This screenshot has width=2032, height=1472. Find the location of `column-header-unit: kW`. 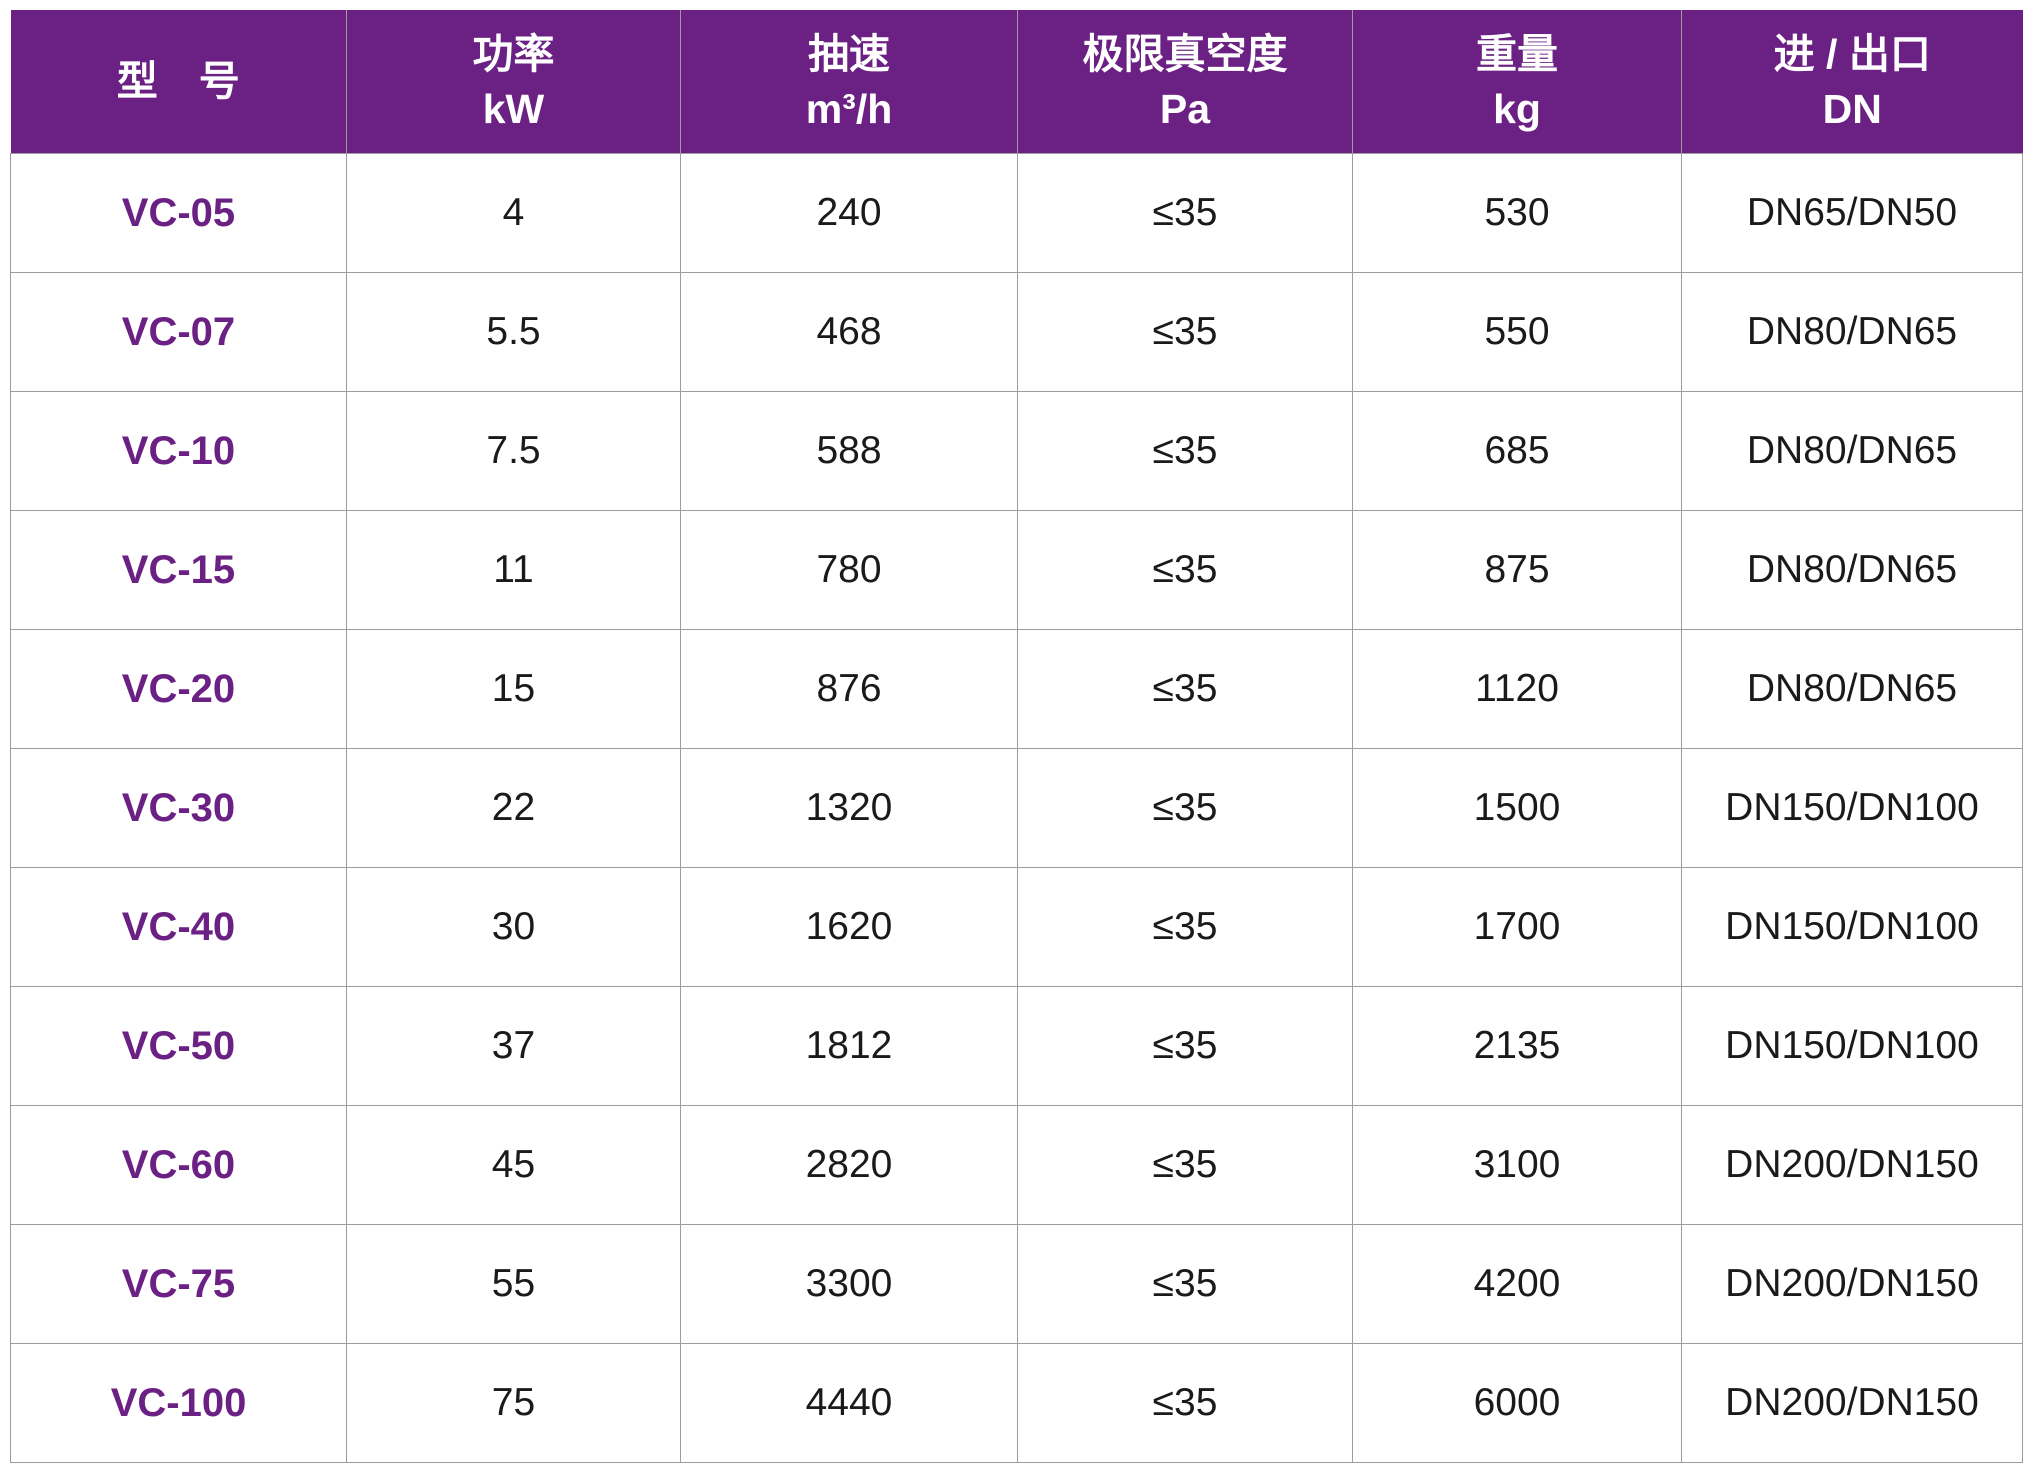

column-header-unit: kW is located at coordinates (513, 108).